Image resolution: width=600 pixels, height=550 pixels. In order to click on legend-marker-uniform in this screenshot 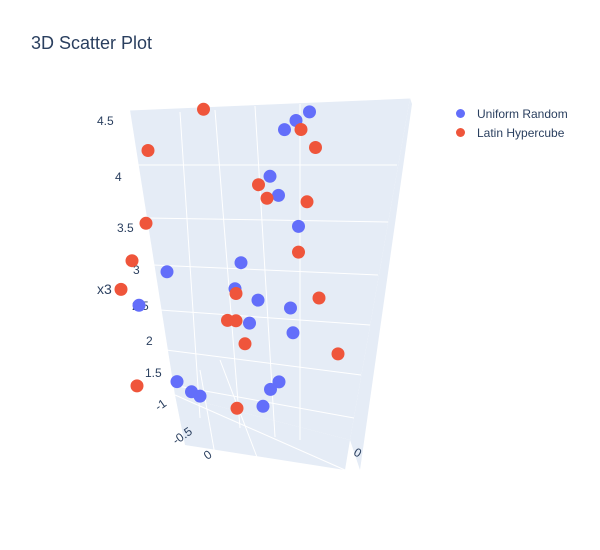, I will do `click(460, 113)`.